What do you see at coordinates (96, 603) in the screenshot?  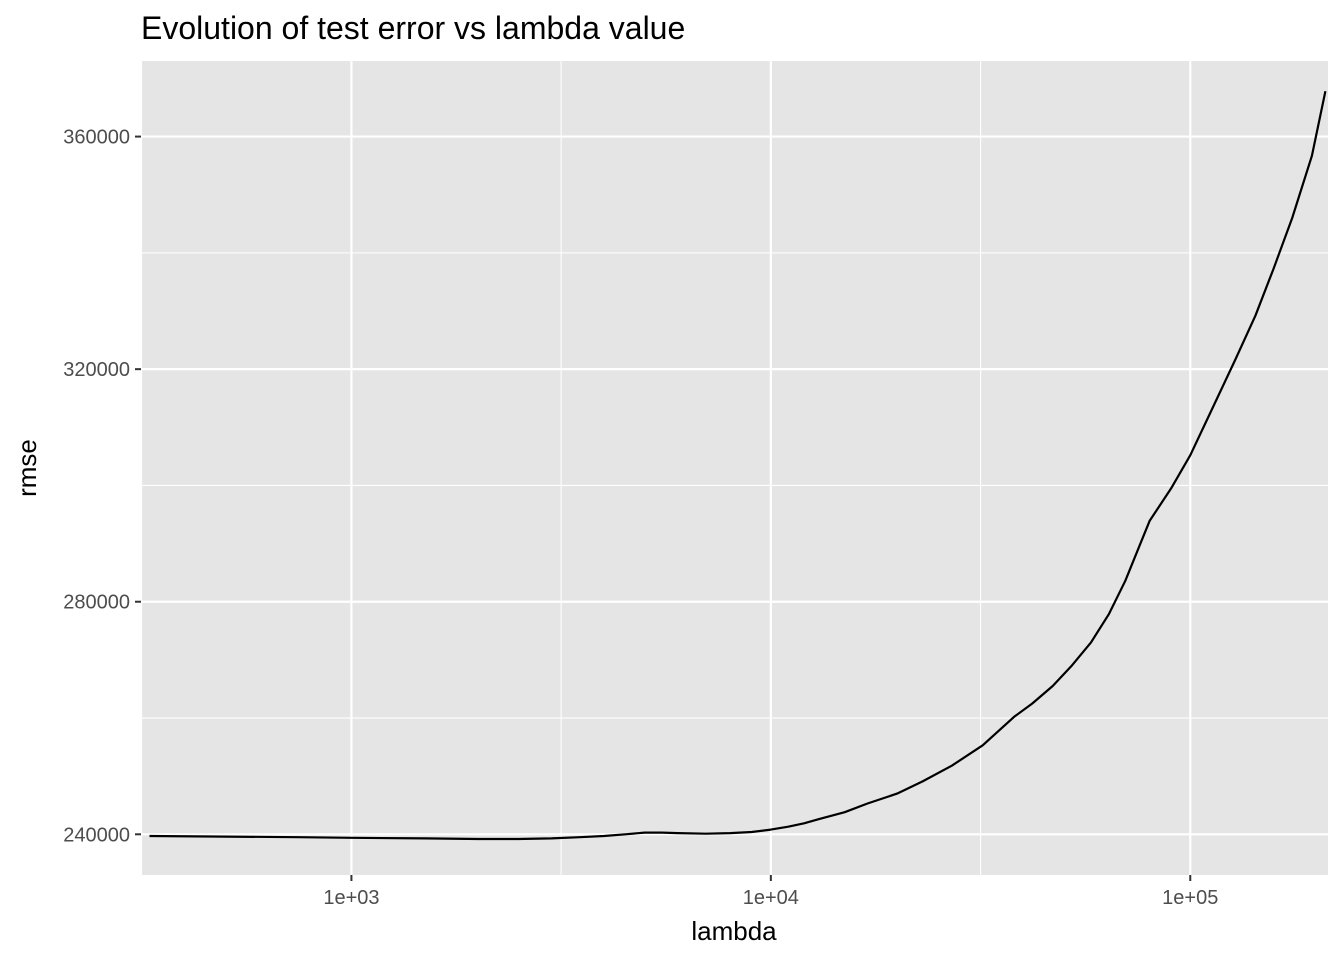 I see `y-tick-label: 280000` at bounding box center [96, 603].